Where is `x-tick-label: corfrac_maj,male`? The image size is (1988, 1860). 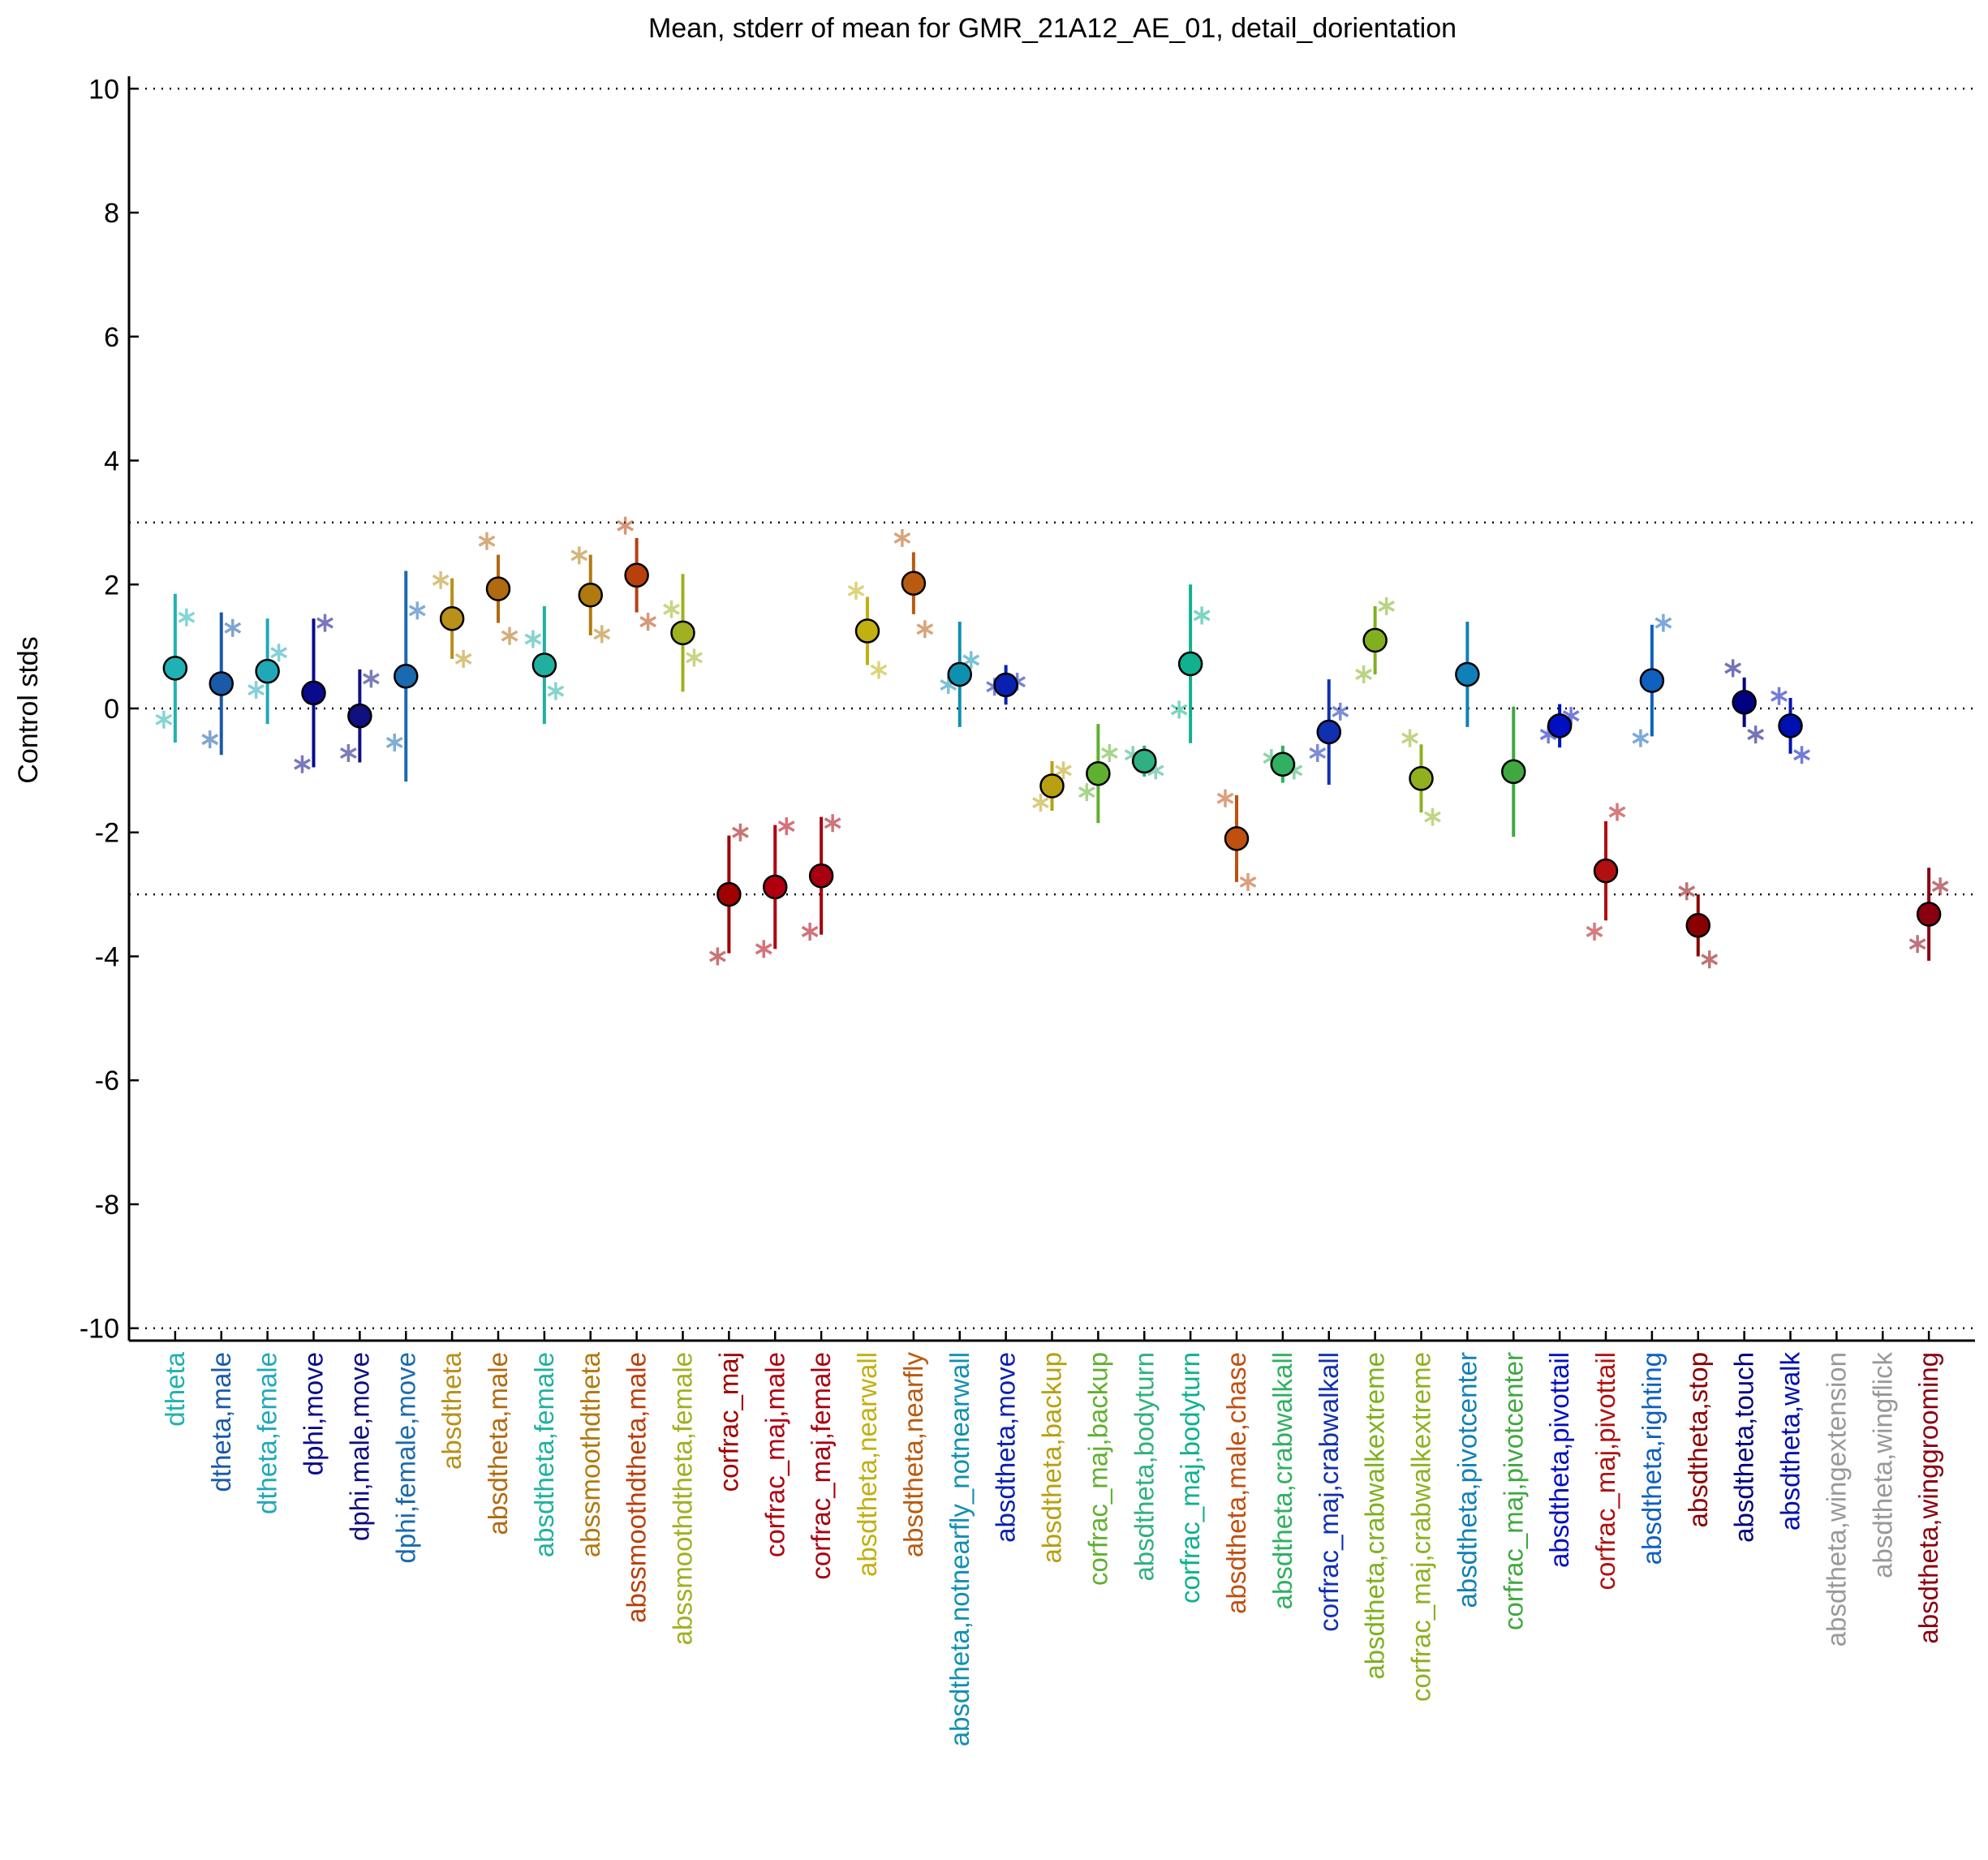 x-tick-label: corfrac_maj,male is located at coordinates (774, 1454).